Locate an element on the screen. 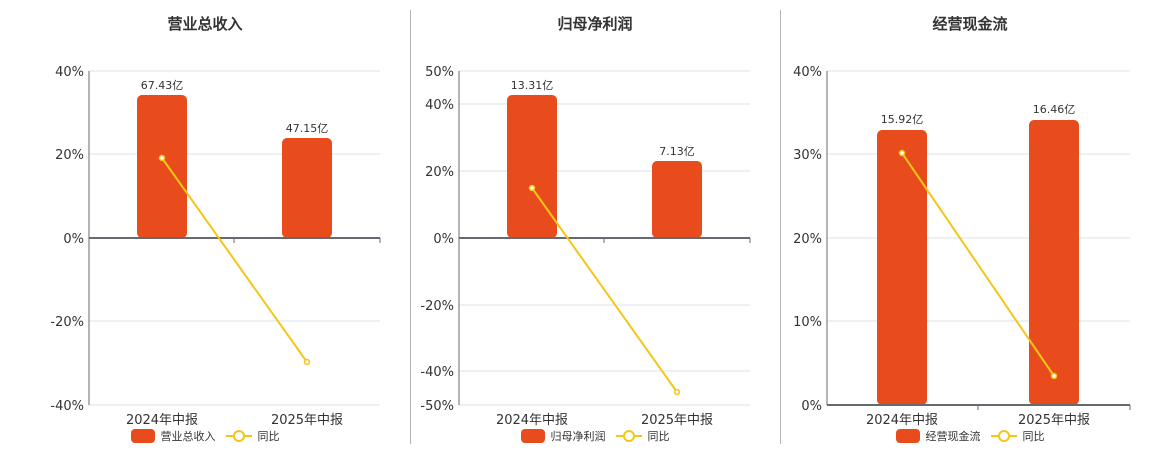 The width and height of the screenshot is (1160, 450). legend-bar-label: 归母净利润 is located at coordinates (578, 436).